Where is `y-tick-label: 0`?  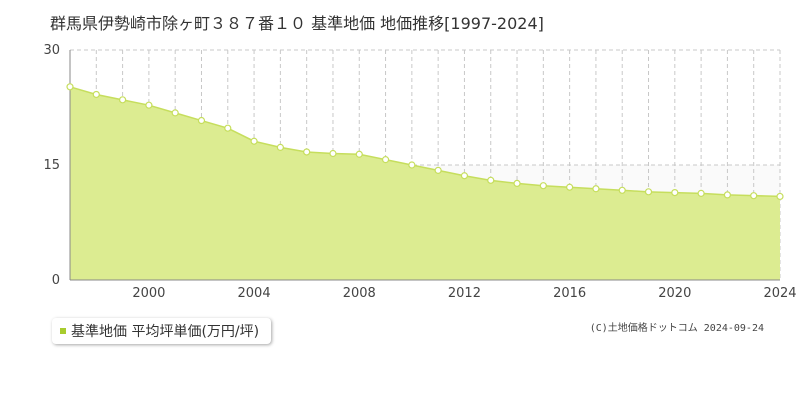
y-tick-label: 0 is located at coordinates (56, 280).